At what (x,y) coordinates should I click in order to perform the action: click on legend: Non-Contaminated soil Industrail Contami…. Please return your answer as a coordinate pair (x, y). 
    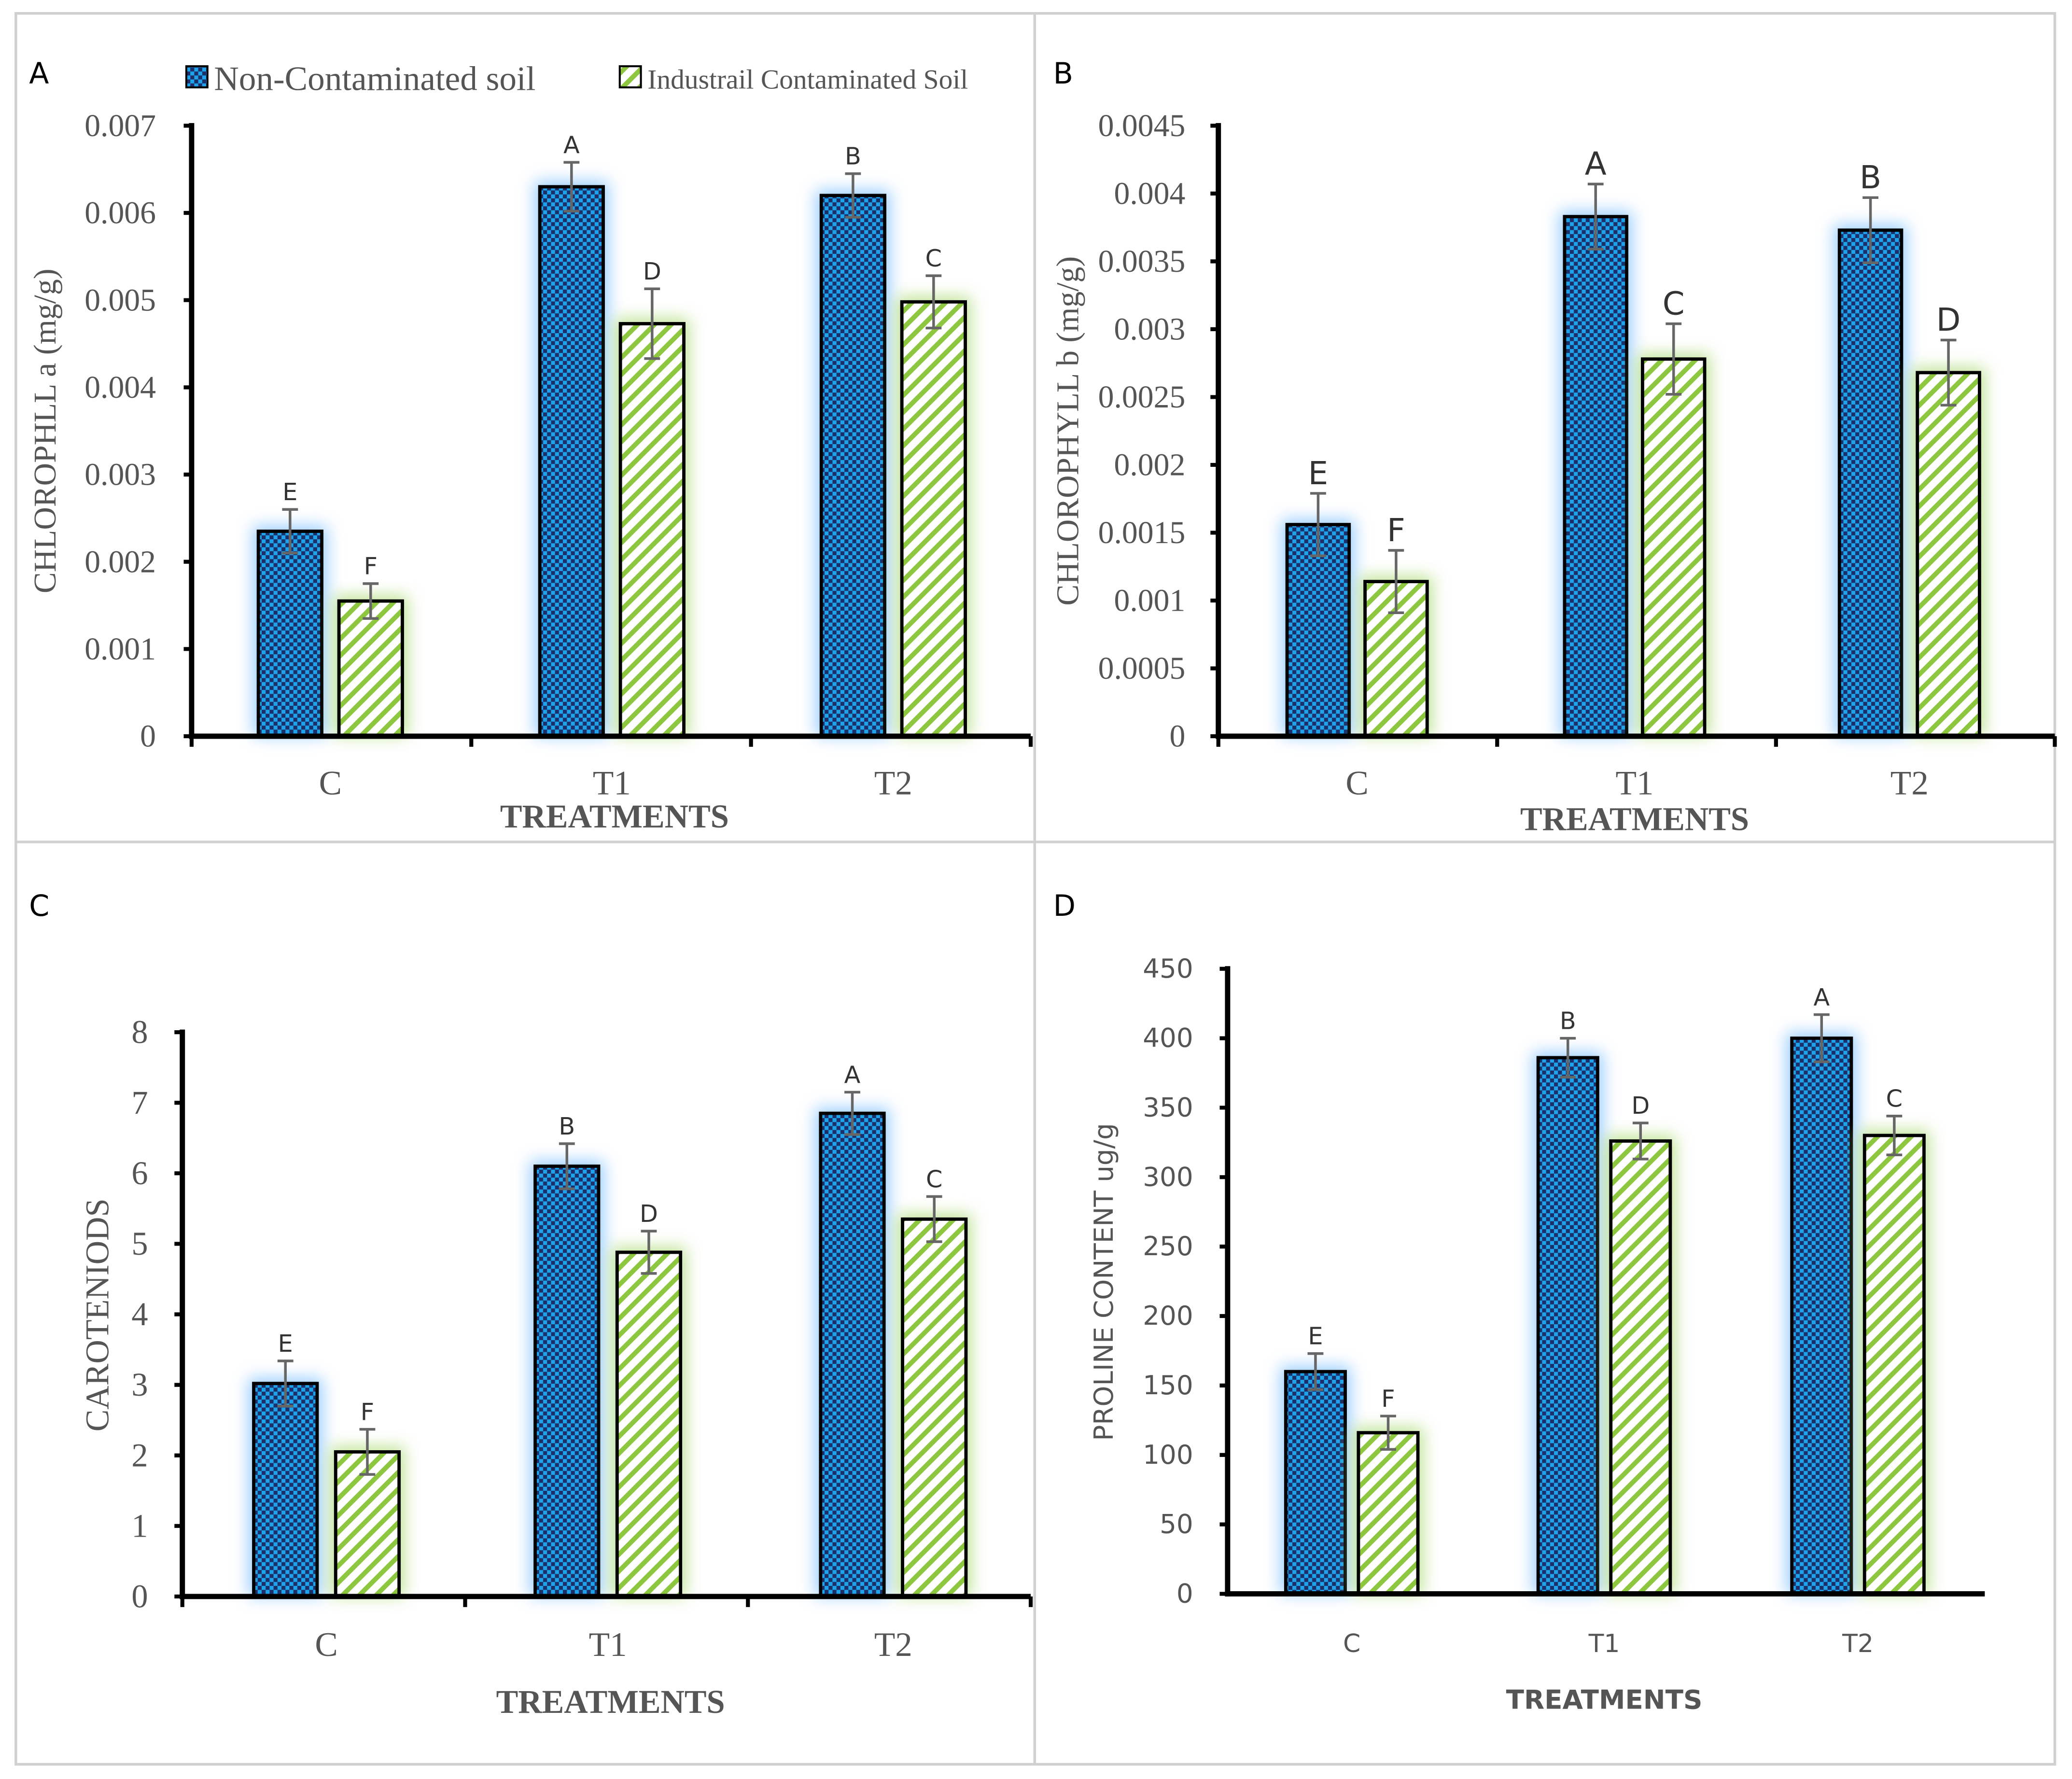
    Looking at the image, I should click on (577, 79).